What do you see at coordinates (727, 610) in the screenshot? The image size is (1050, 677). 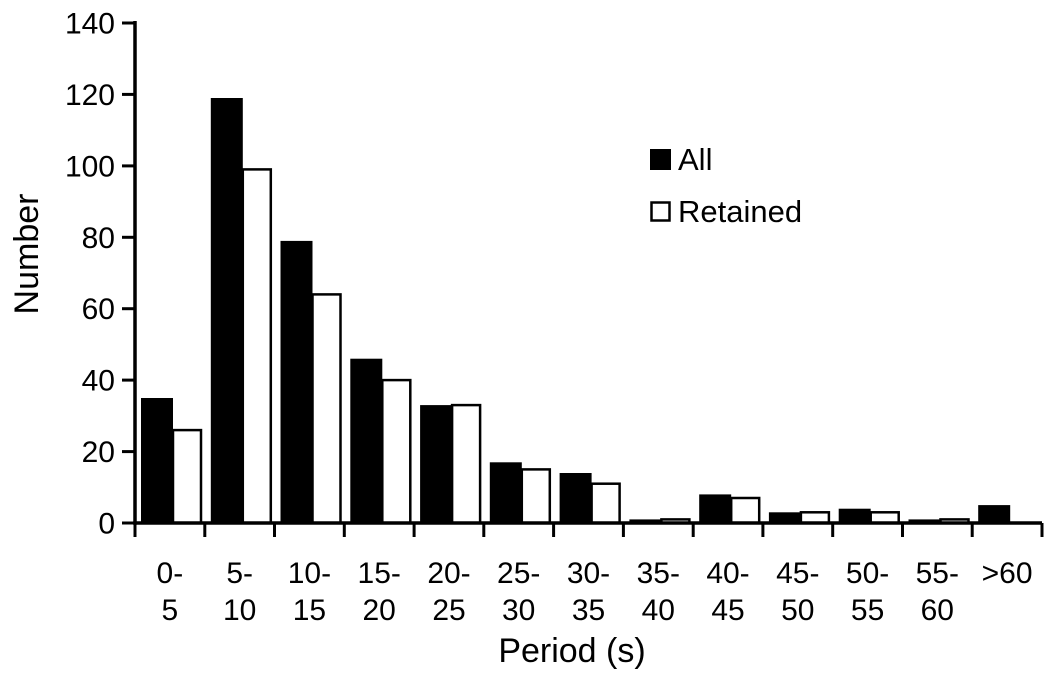 I see `x-tick-label: 45` at bounding box center [727, 610].